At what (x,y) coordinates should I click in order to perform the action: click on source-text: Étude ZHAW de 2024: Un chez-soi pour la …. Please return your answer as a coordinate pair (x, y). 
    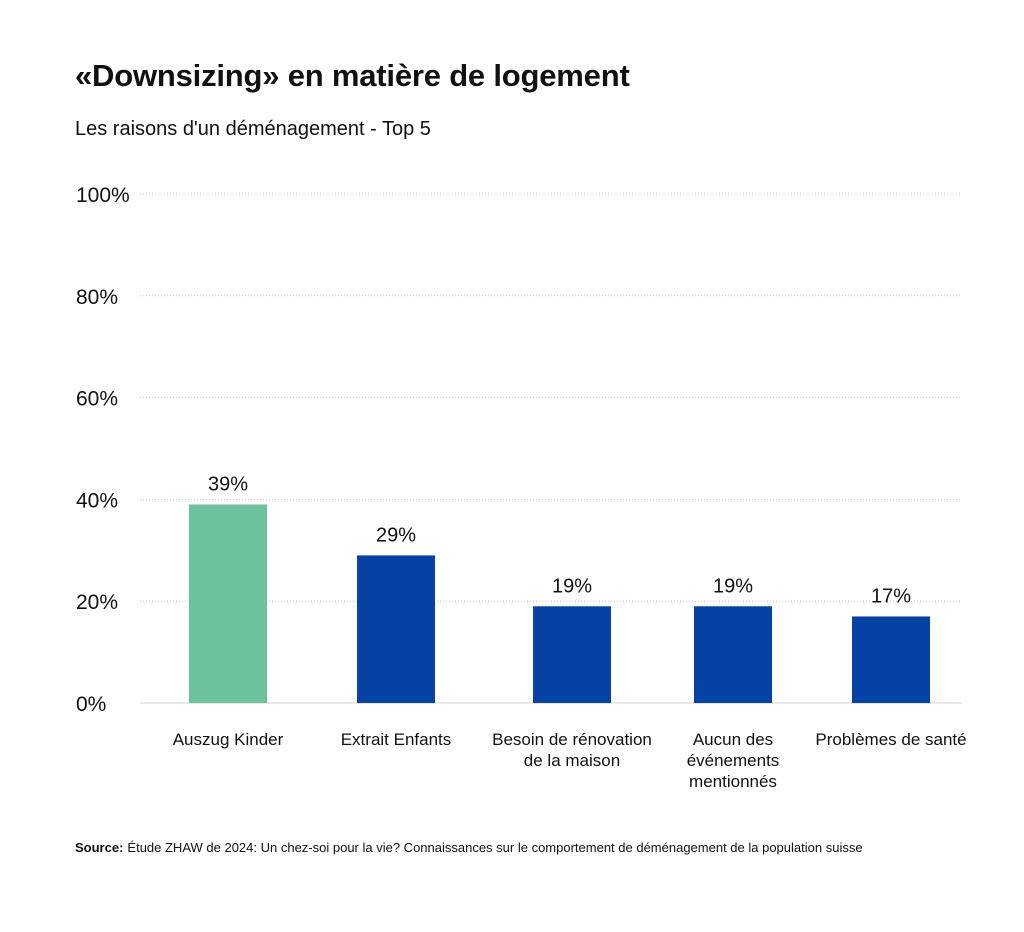
    Looking at the image, I should click on (495, 847).